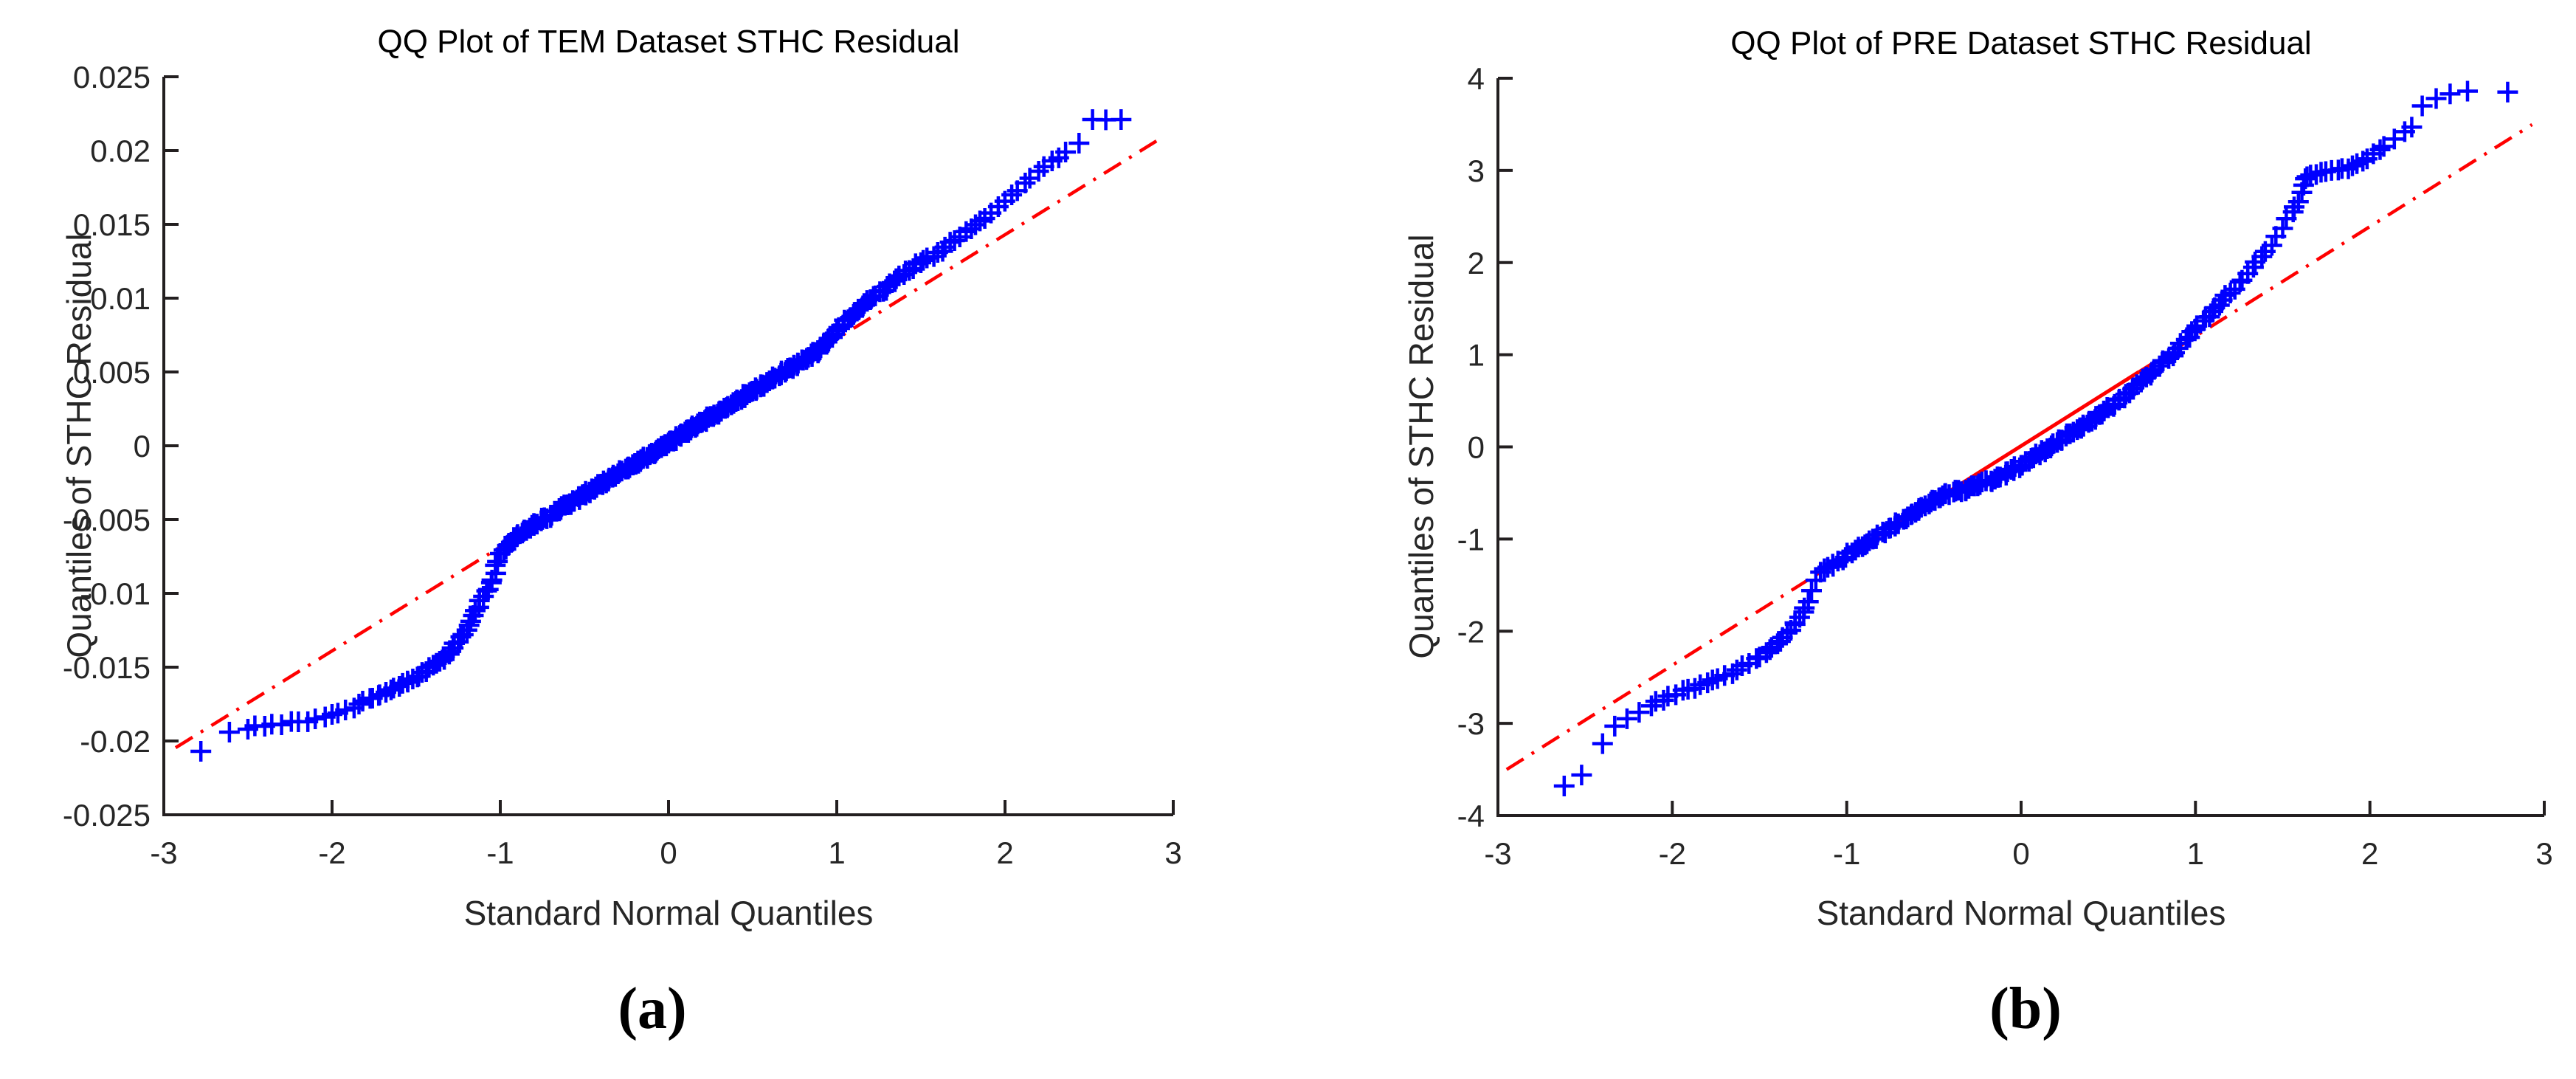 This screenshot has height=1079, width=2576. What do you see at coordinates (1471, 816) in the screenshot?
I see `y-tick-label: -4` at bounding box center [1471, 816].